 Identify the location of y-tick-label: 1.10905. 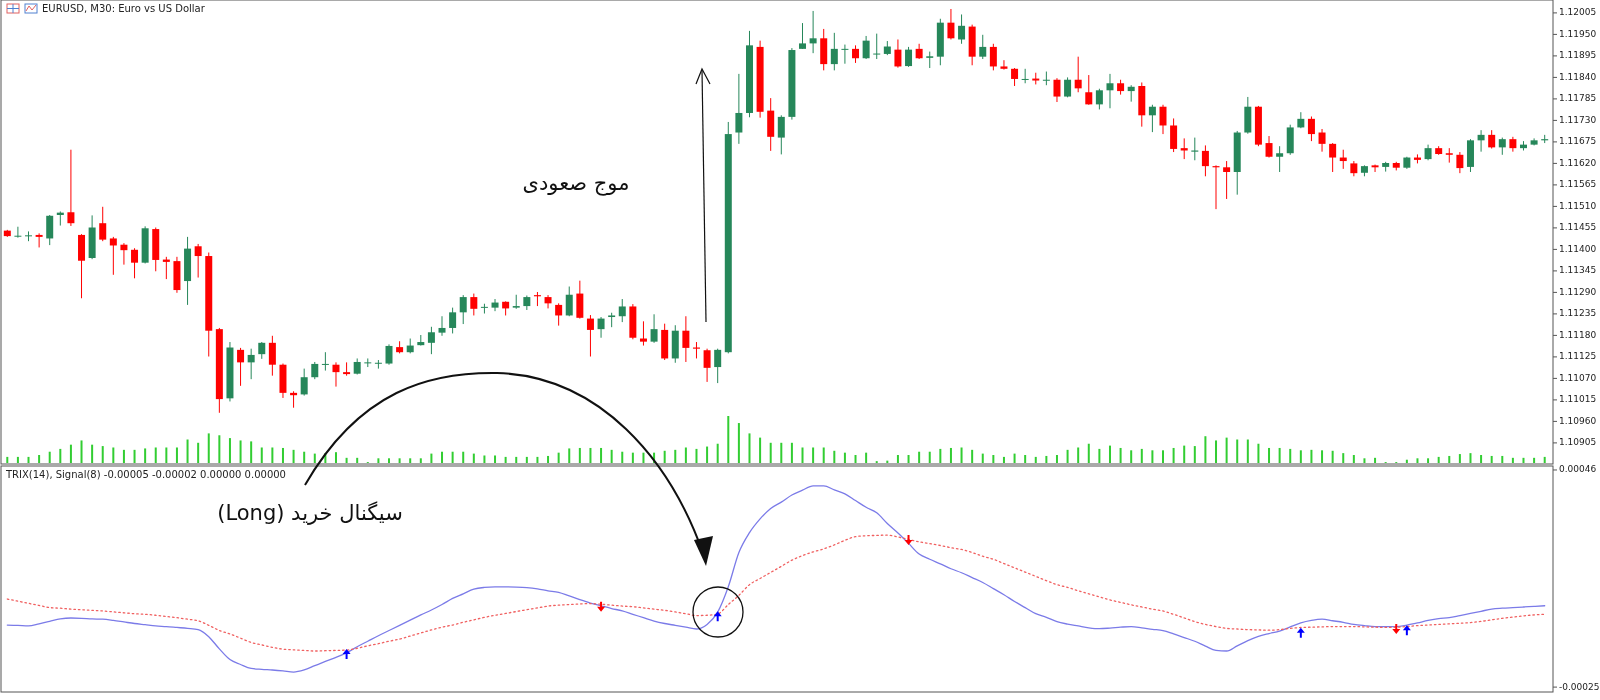
(1578, 442).